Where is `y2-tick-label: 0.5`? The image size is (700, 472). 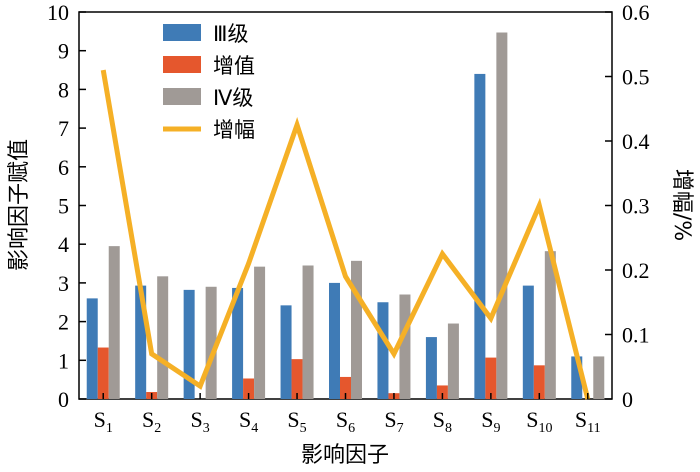
y2-tick-label: 0.5 is located at coordinates (636, 77).